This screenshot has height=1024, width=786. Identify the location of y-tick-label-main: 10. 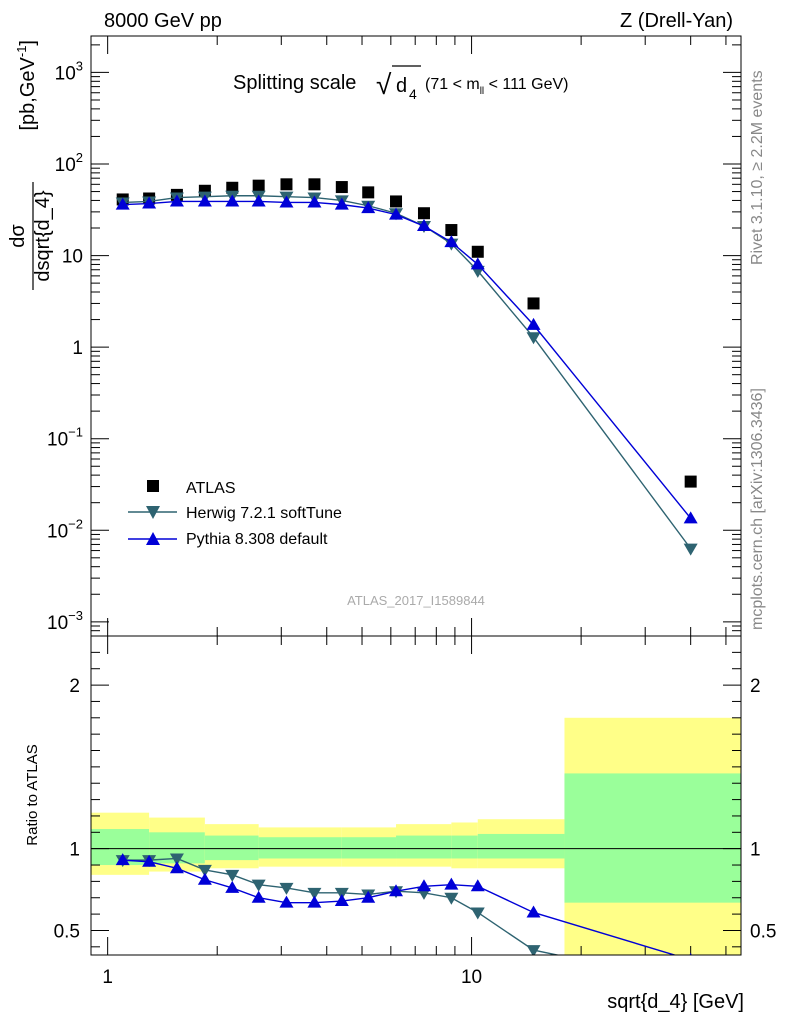
(72, 257).